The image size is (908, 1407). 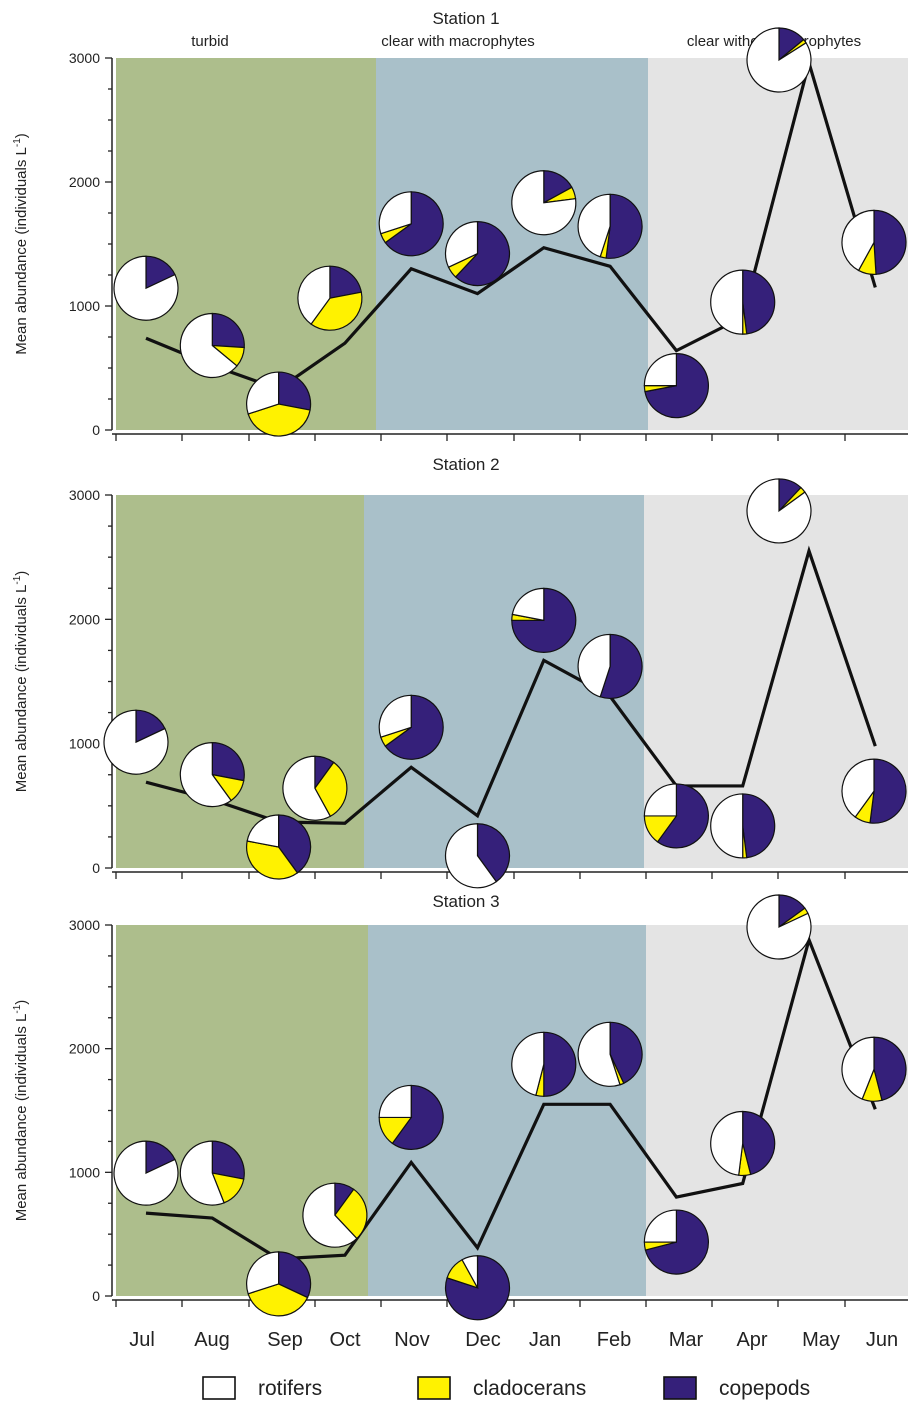 I want to click on x-tick-label-apr: Apr, so click(x=751, y=1340).